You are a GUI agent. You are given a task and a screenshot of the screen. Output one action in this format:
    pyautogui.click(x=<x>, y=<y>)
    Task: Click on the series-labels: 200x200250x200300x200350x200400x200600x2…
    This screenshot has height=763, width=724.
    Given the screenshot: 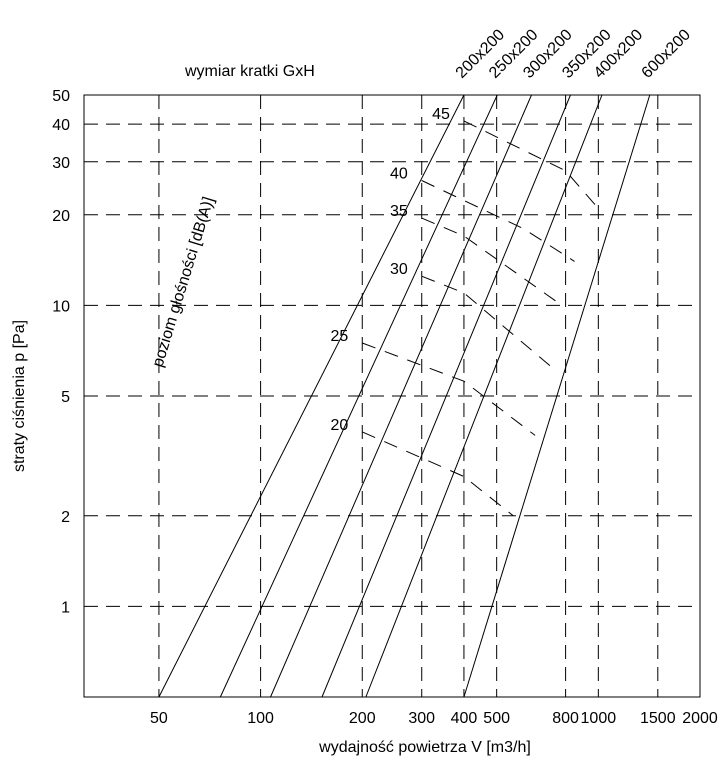 What is the action you would take?
    pyautogui.click(x=573, y=54)
    